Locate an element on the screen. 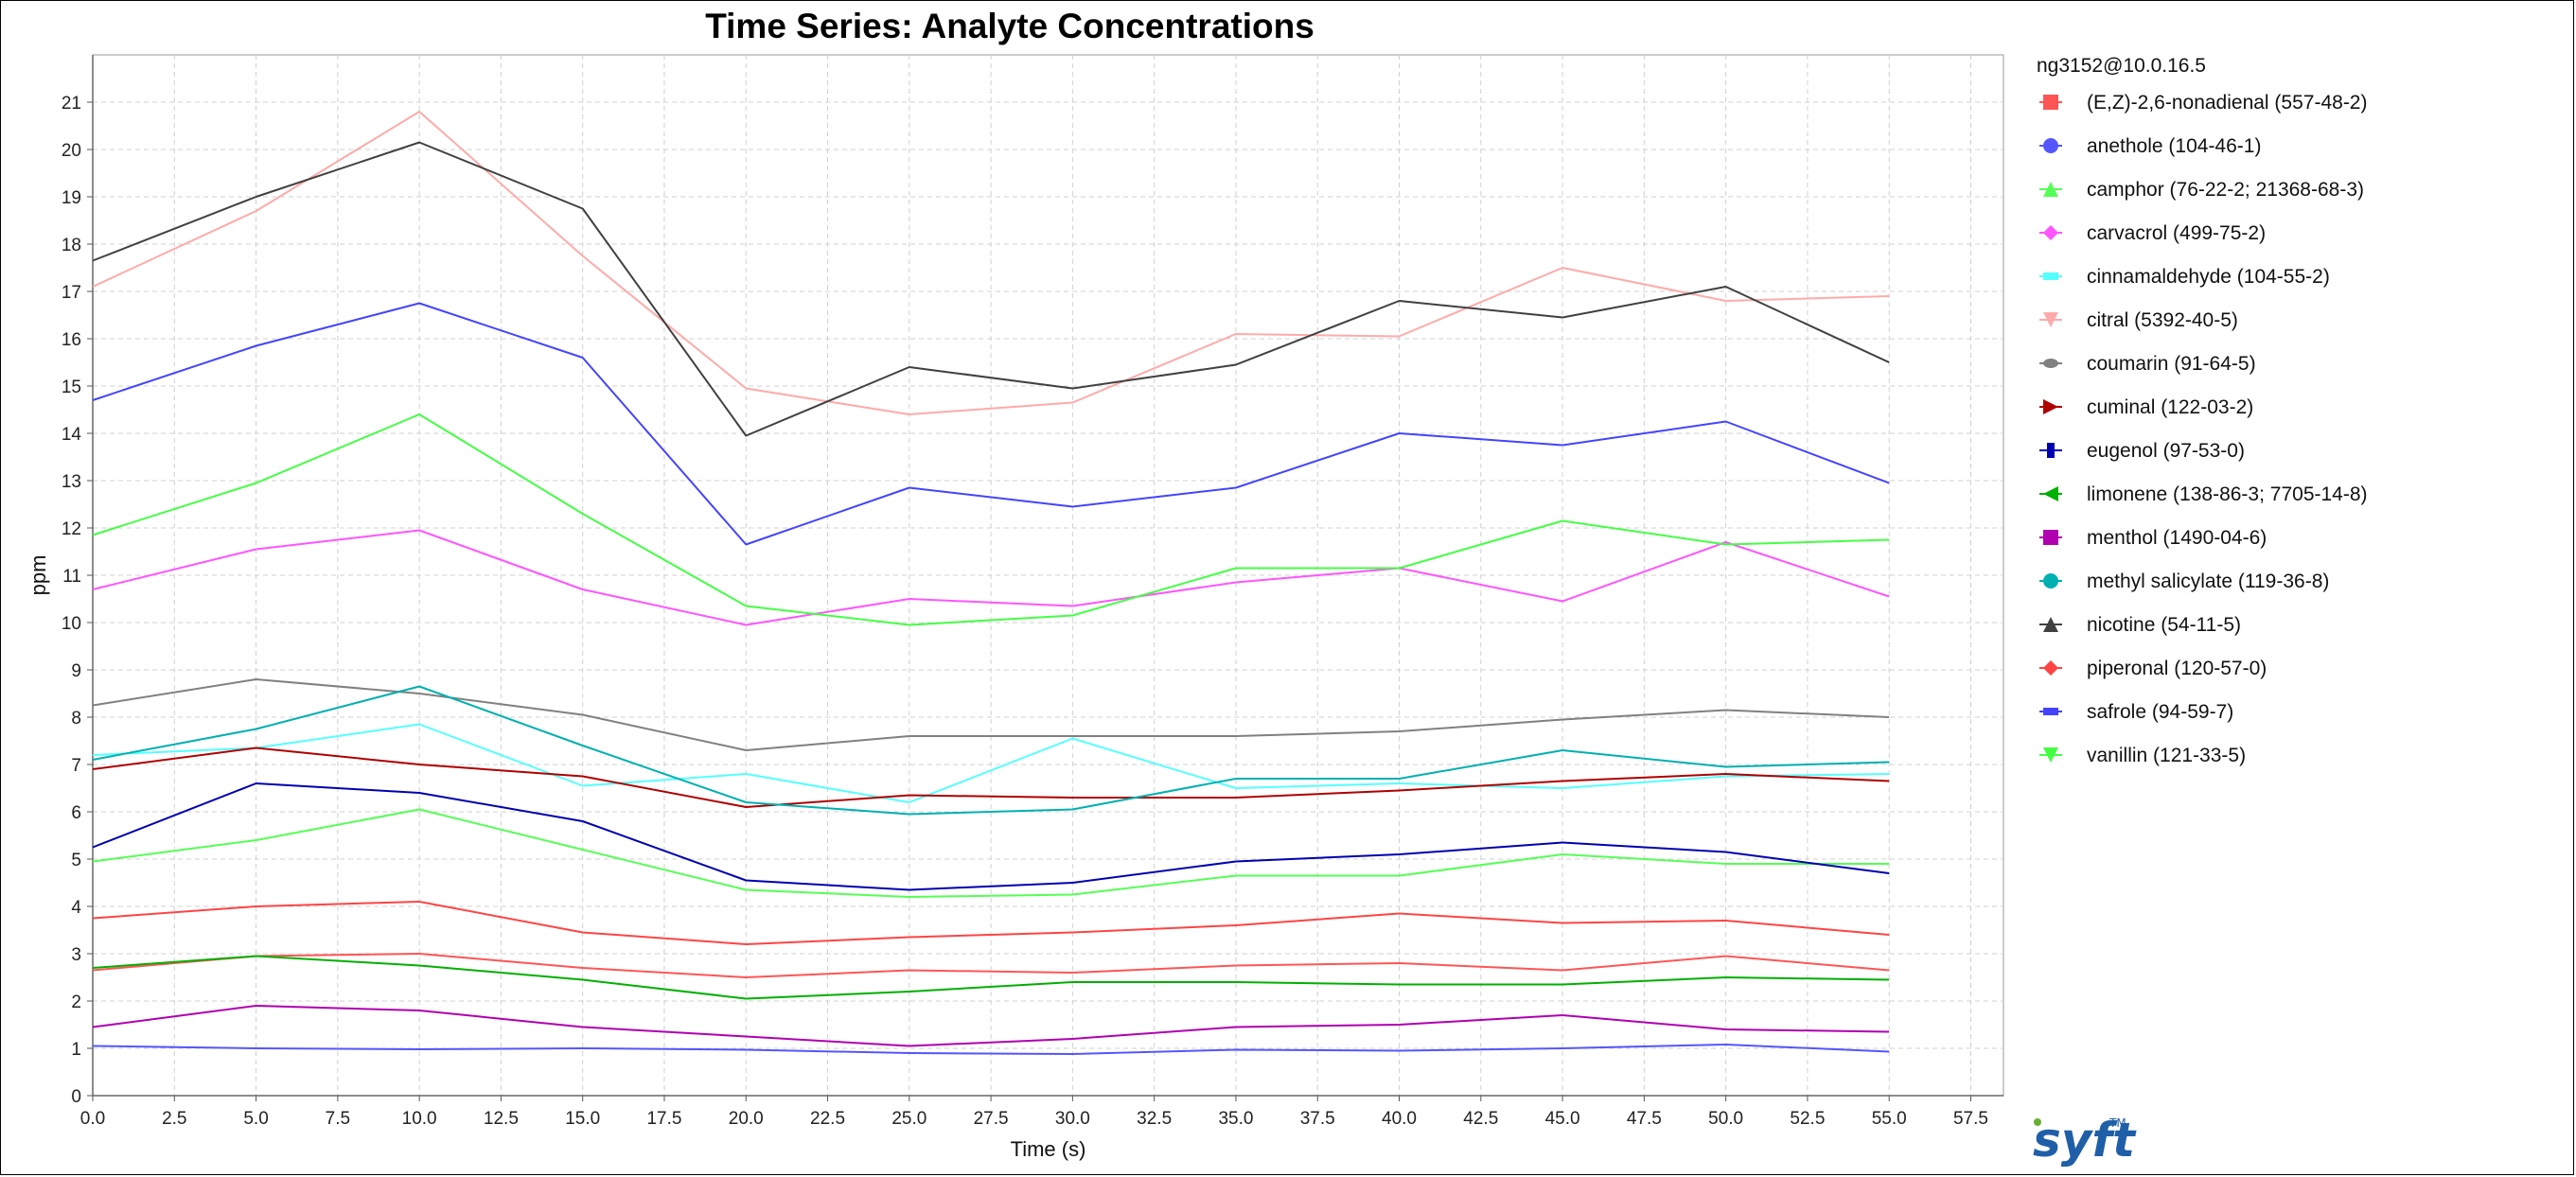 The image size is (2576, 1177). legend-label: menthol (1490-04-6) is located at coordinates (2177, 538).